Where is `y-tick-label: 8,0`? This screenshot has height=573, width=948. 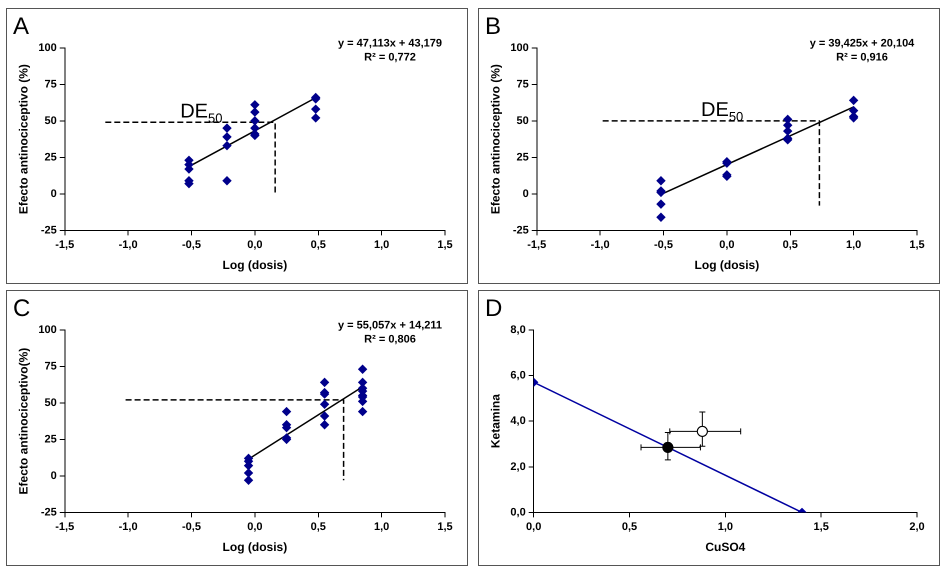
y-tick-label: 8,0 is located at coordinates (518, 330).